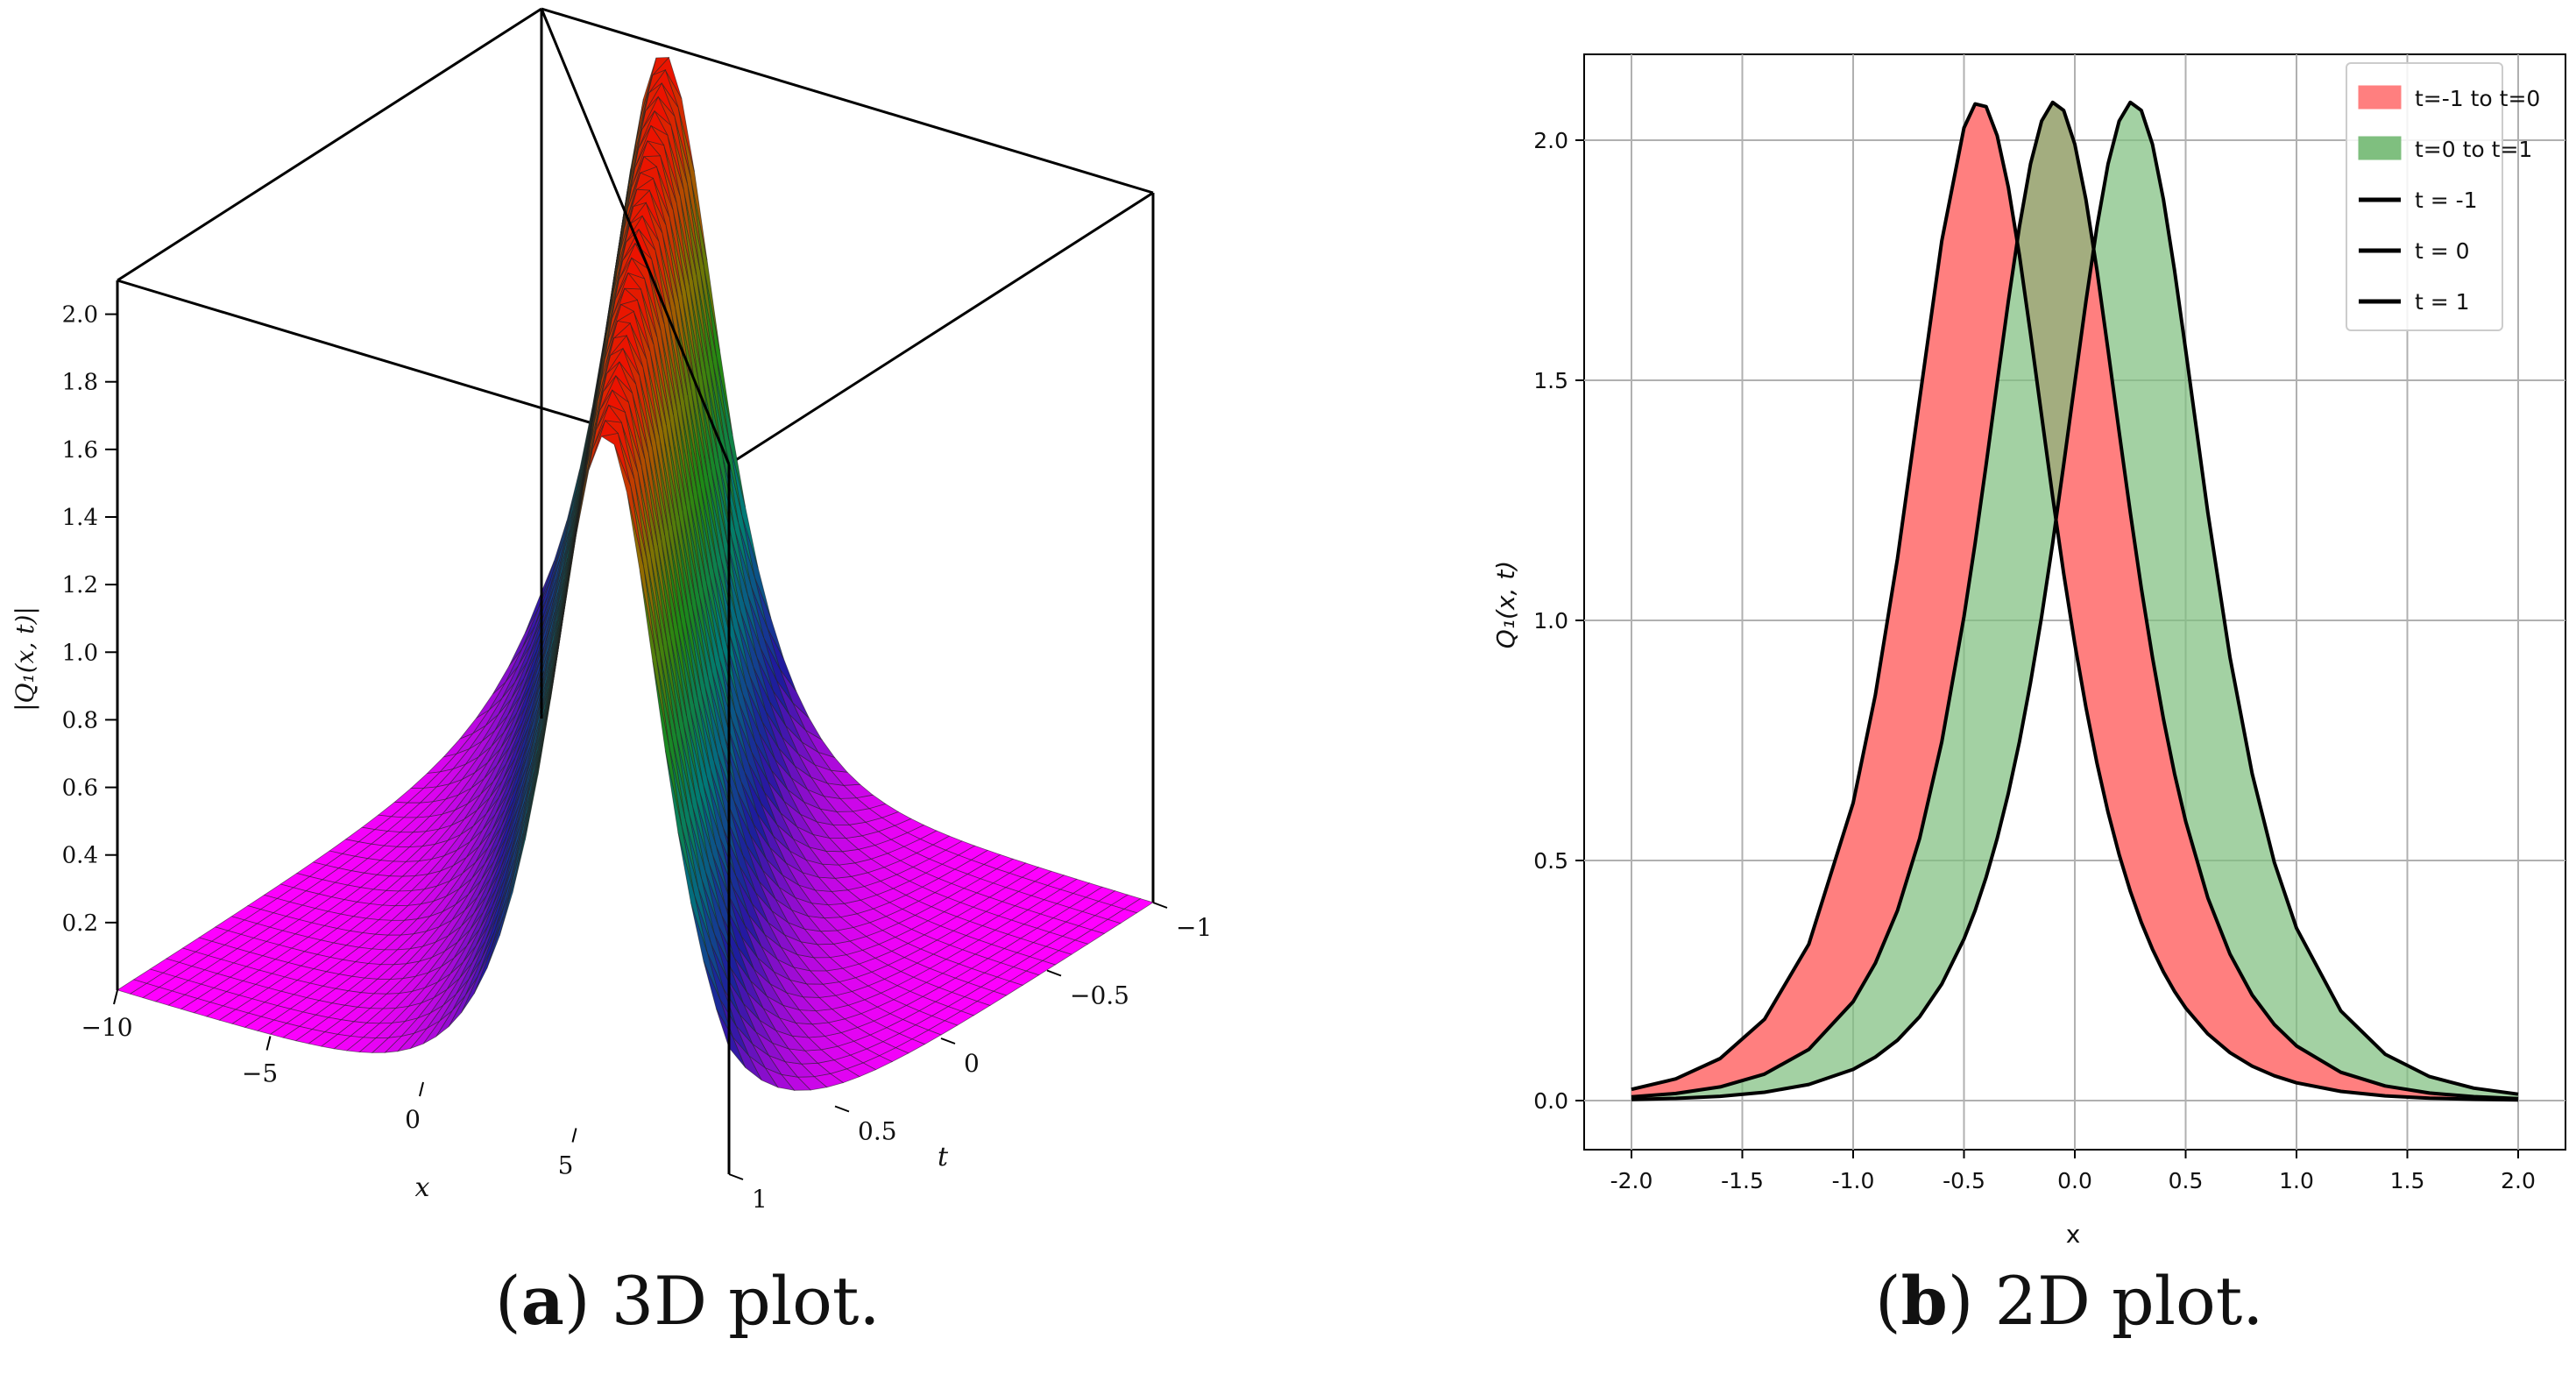  Describe the element at coordinates (2442, 302) in the screenshot. I see `legend-label-5: t = 1` at that location.